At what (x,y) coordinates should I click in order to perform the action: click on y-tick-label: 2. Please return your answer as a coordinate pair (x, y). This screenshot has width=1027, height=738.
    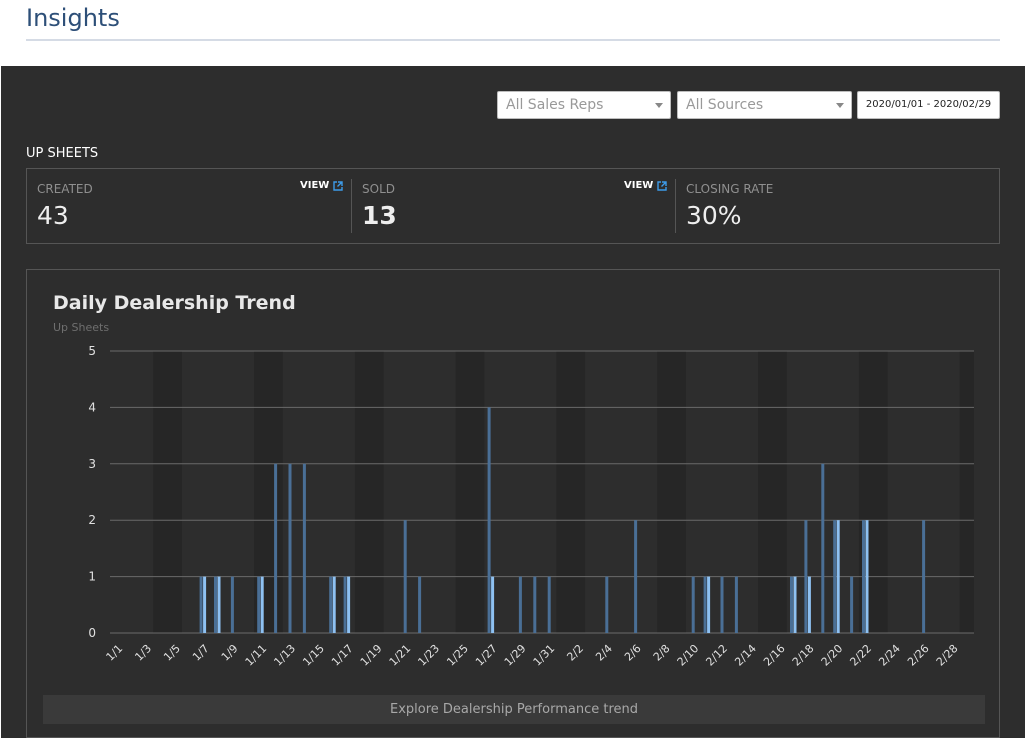
    Looking at the image, I should click on (92, 520).